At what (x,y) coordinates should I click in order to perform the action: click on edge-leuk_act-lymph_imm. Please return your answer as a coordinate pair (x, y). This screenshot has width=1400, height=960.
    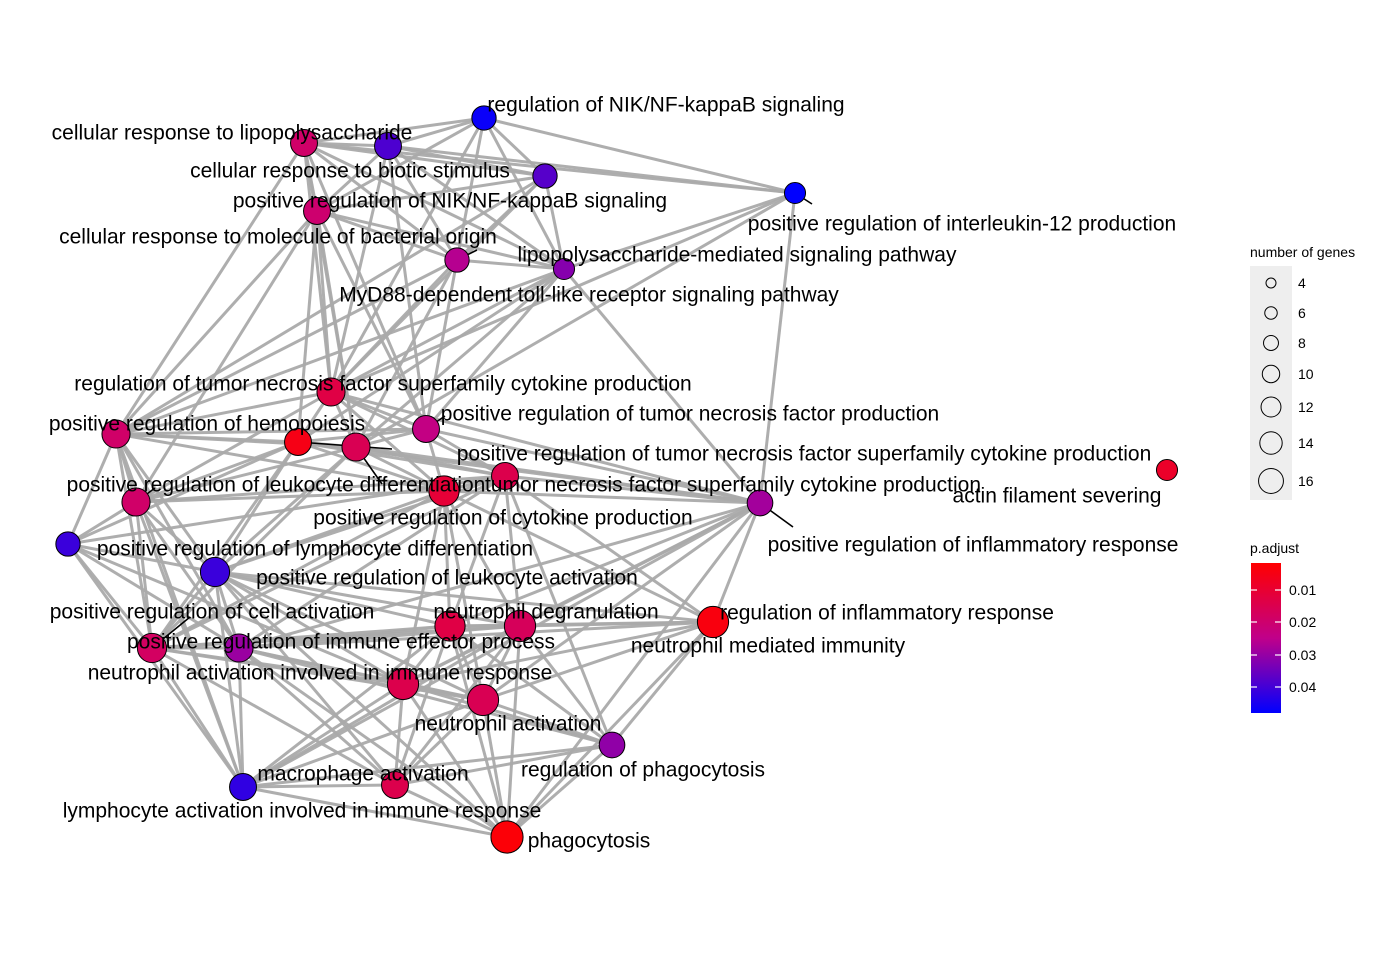
    Looking at the image, I should click on (305, 678).